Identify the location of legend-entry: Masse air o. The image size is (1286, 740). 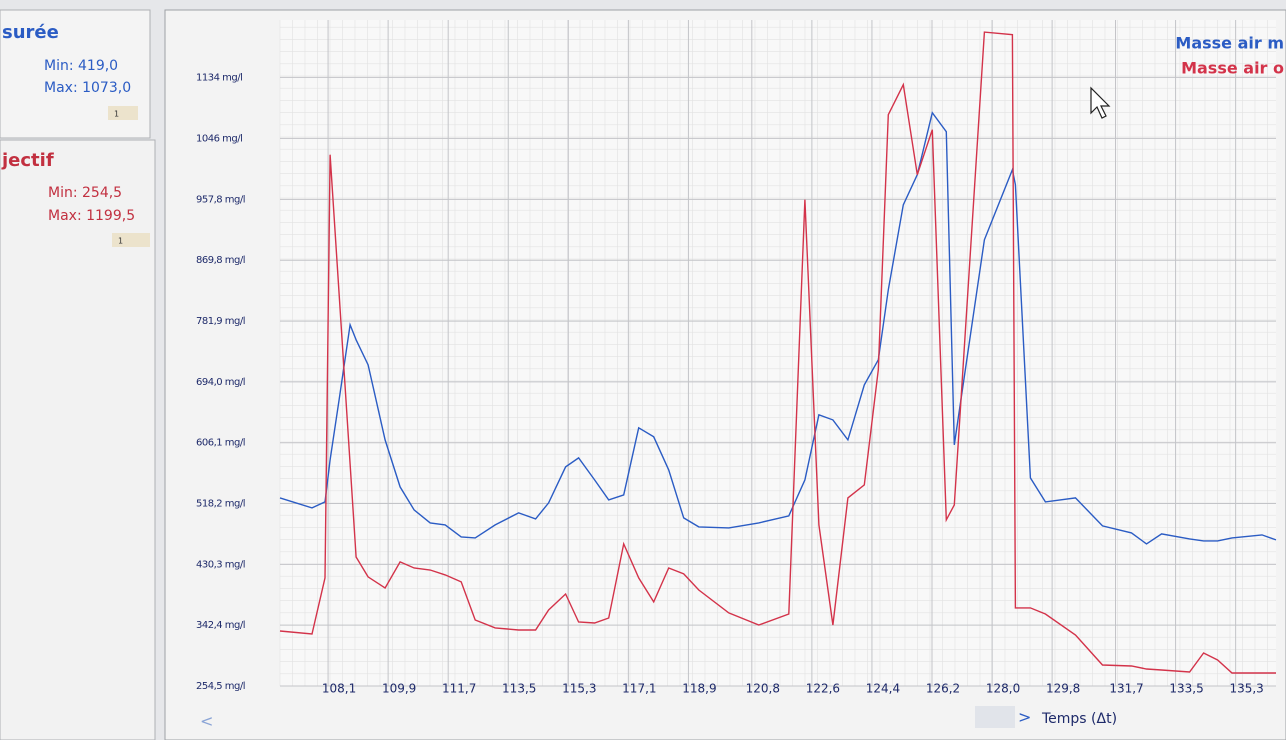
(1232, 68).